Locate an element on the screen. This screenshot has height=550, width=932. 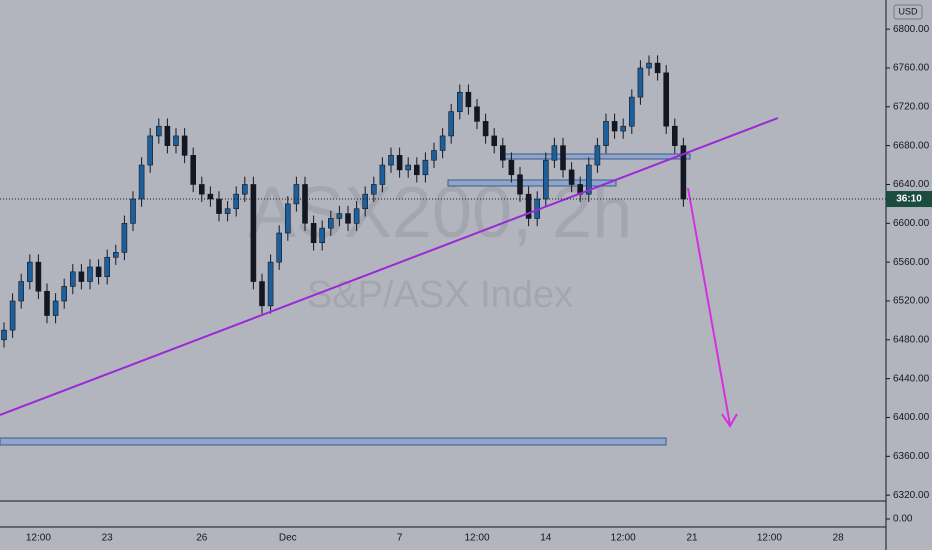
y-tick-label: 6720.00 is located at coordinates (911, 106).